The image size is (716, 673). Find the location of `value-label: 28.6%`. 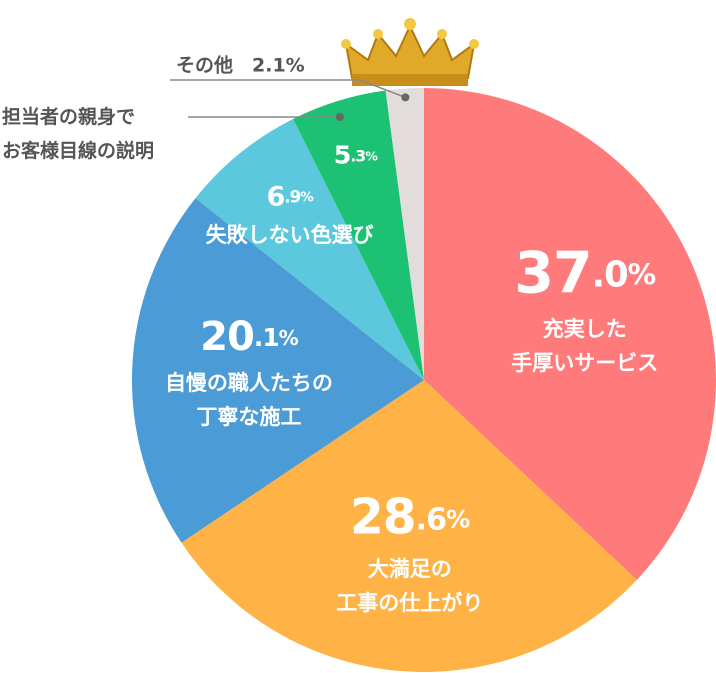

value-label: 28.6% is located at coordinates (410, 518).